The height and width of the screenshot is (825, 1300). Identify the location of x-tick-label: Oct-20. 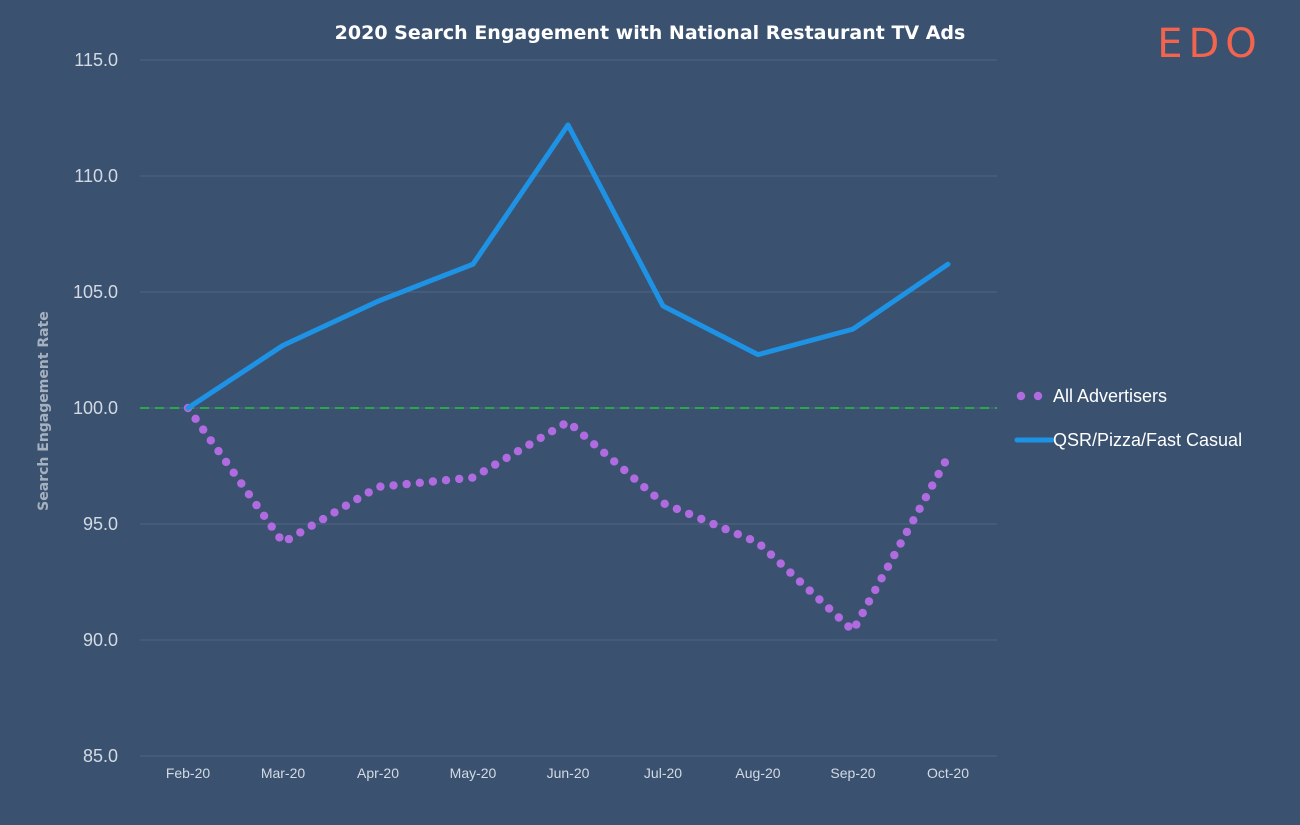
(948, 773).